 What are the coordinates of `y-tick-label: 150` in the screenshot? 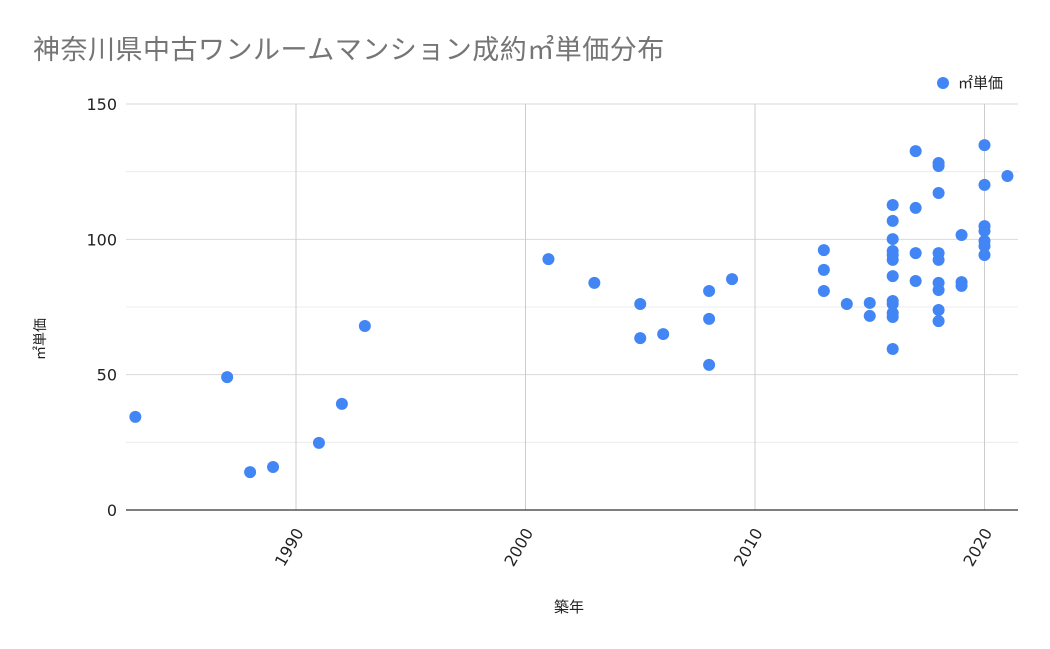 It's located at (101, 104).